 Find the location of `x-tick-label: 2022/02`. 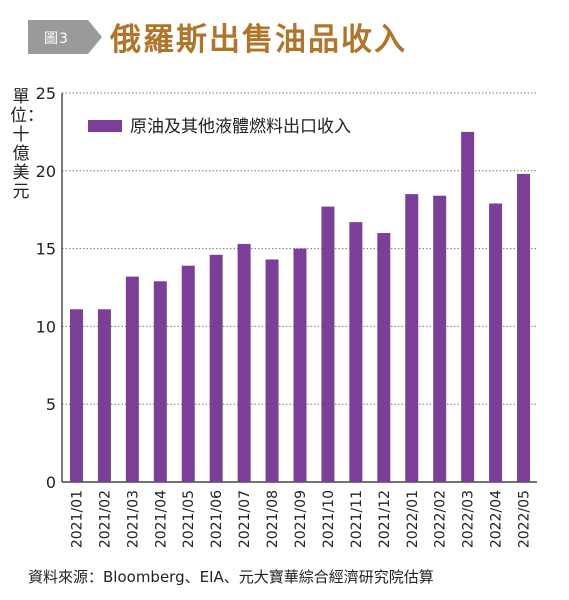

x-tick-label: 2022/02 is located at coordinates (441, 519).